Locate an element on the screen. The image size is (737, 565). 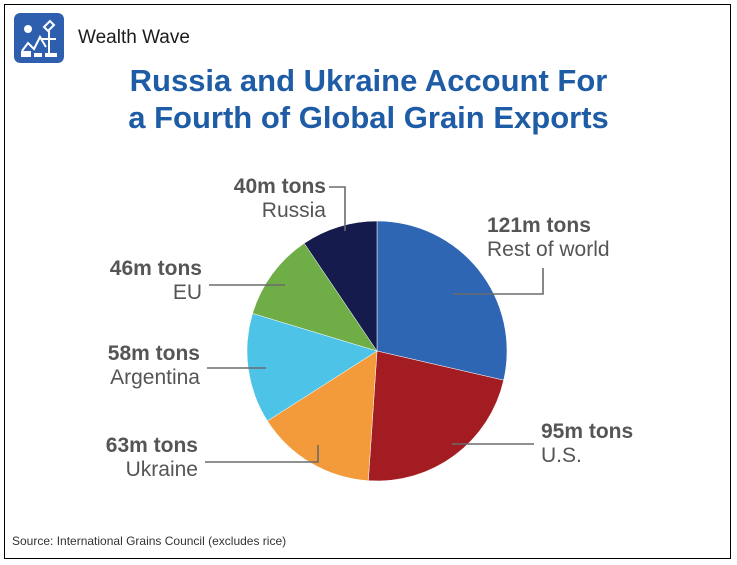
pie-slice-russia is located at coordinates (340, 286).